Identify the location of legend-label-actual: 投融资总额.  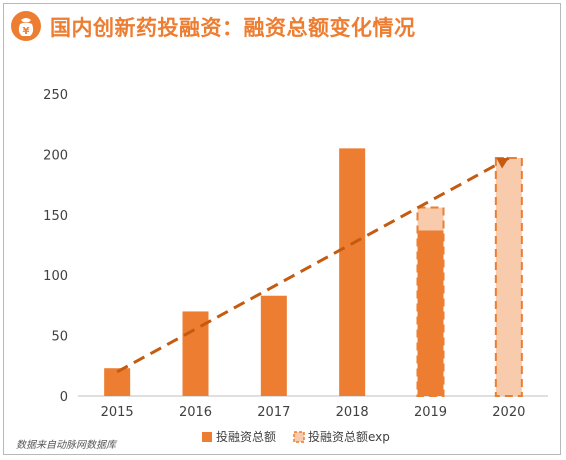
(246, 436).